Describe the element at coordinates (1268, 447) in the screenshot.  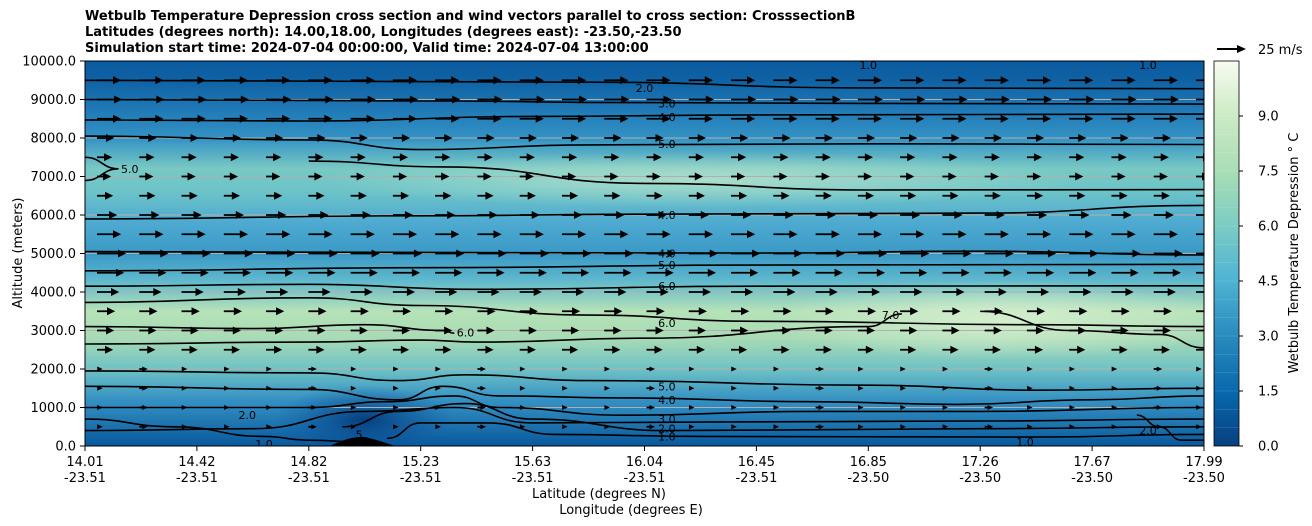
I see `colorbar-tick-label: 0.0` at that location.